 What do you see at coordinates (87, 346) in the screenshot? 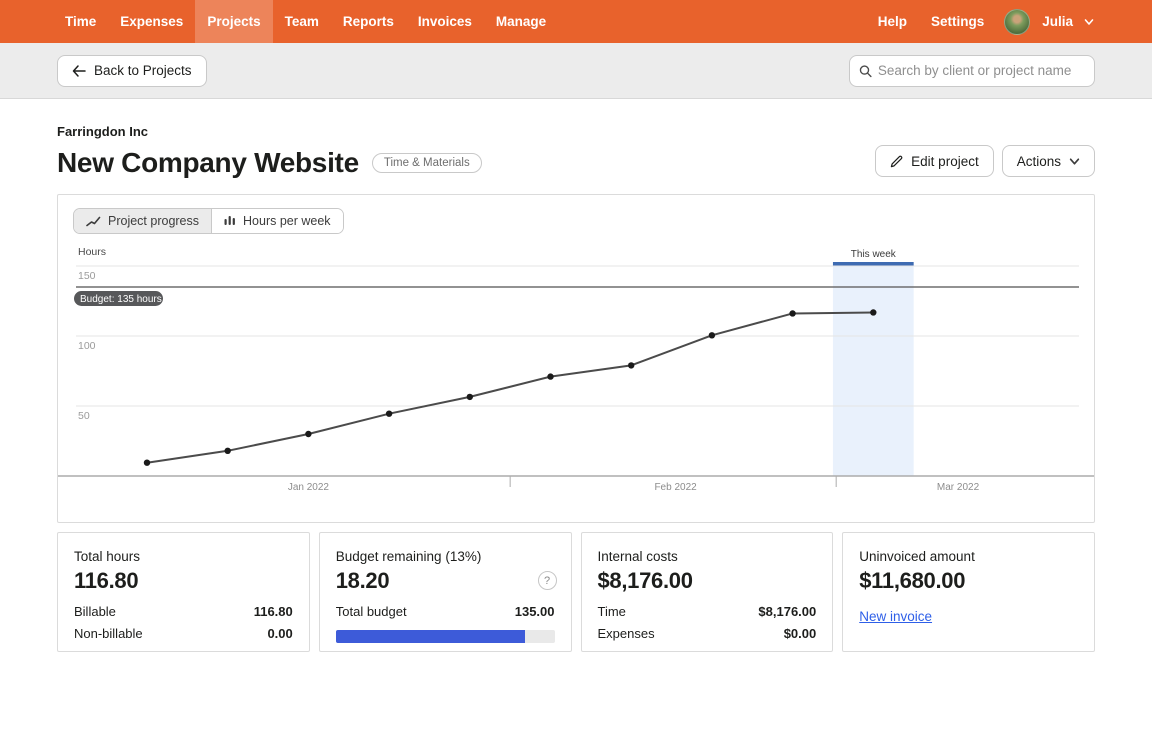
I see `svg-text: 100` at bounding box center [87, 346].